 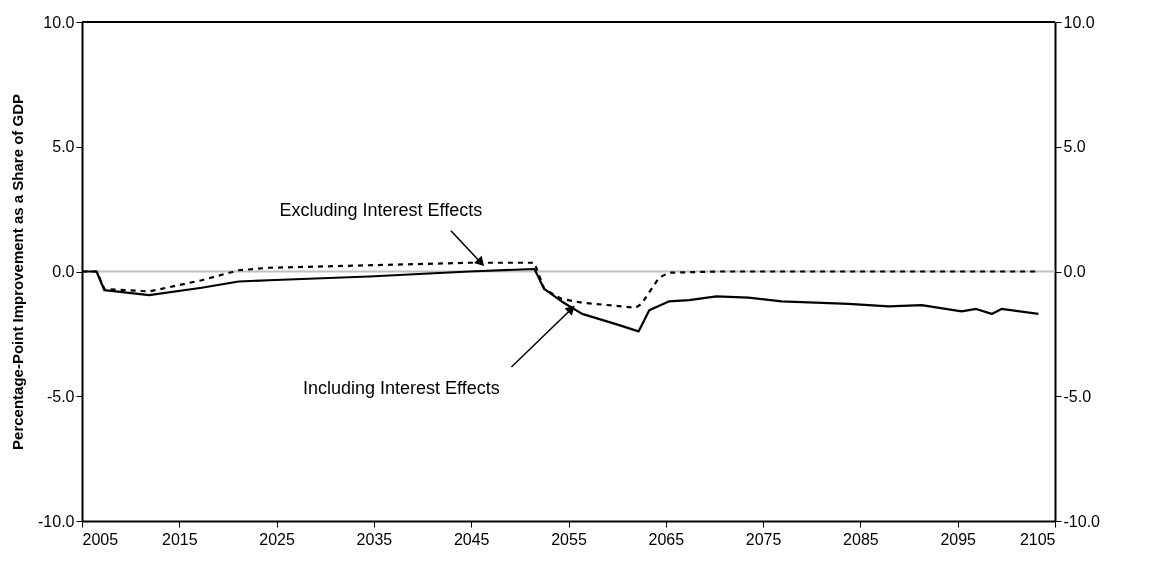 What do you see at coordinates (1077, 396) in the screenshot?
I see `y2-tick-label: -5.0` at bounding box center [1077, 396].